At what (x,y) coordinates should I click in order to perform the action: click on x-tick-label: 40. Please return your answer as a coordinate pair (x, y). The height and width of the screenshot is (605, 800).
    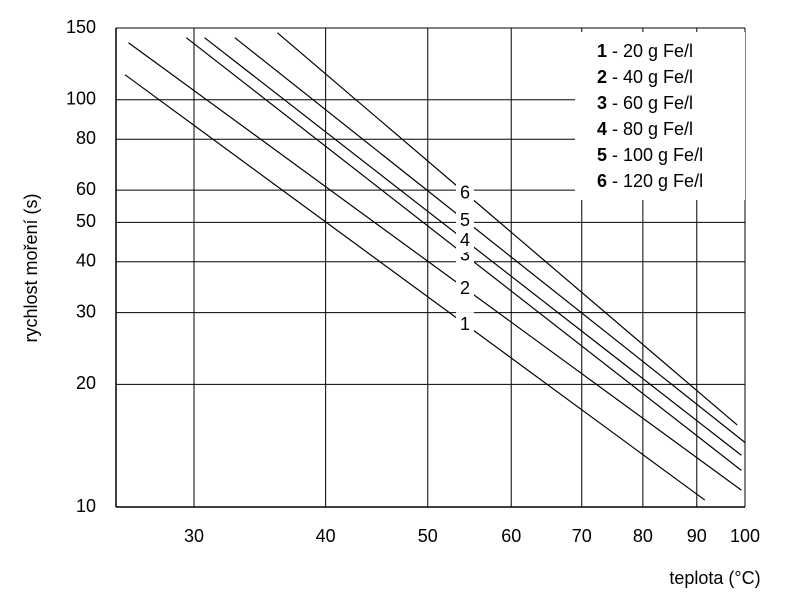
    Looking at the image, I should click on (326, 536).